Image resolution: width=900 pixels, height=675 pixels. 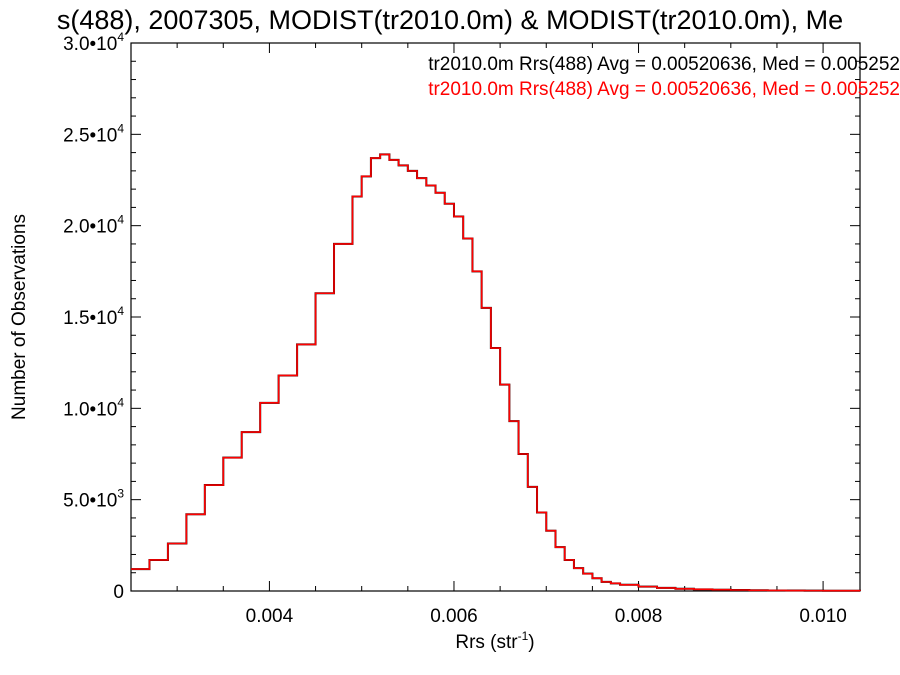 I want to click on y-tick-mantissa: 0, so click(x=118, y=592).